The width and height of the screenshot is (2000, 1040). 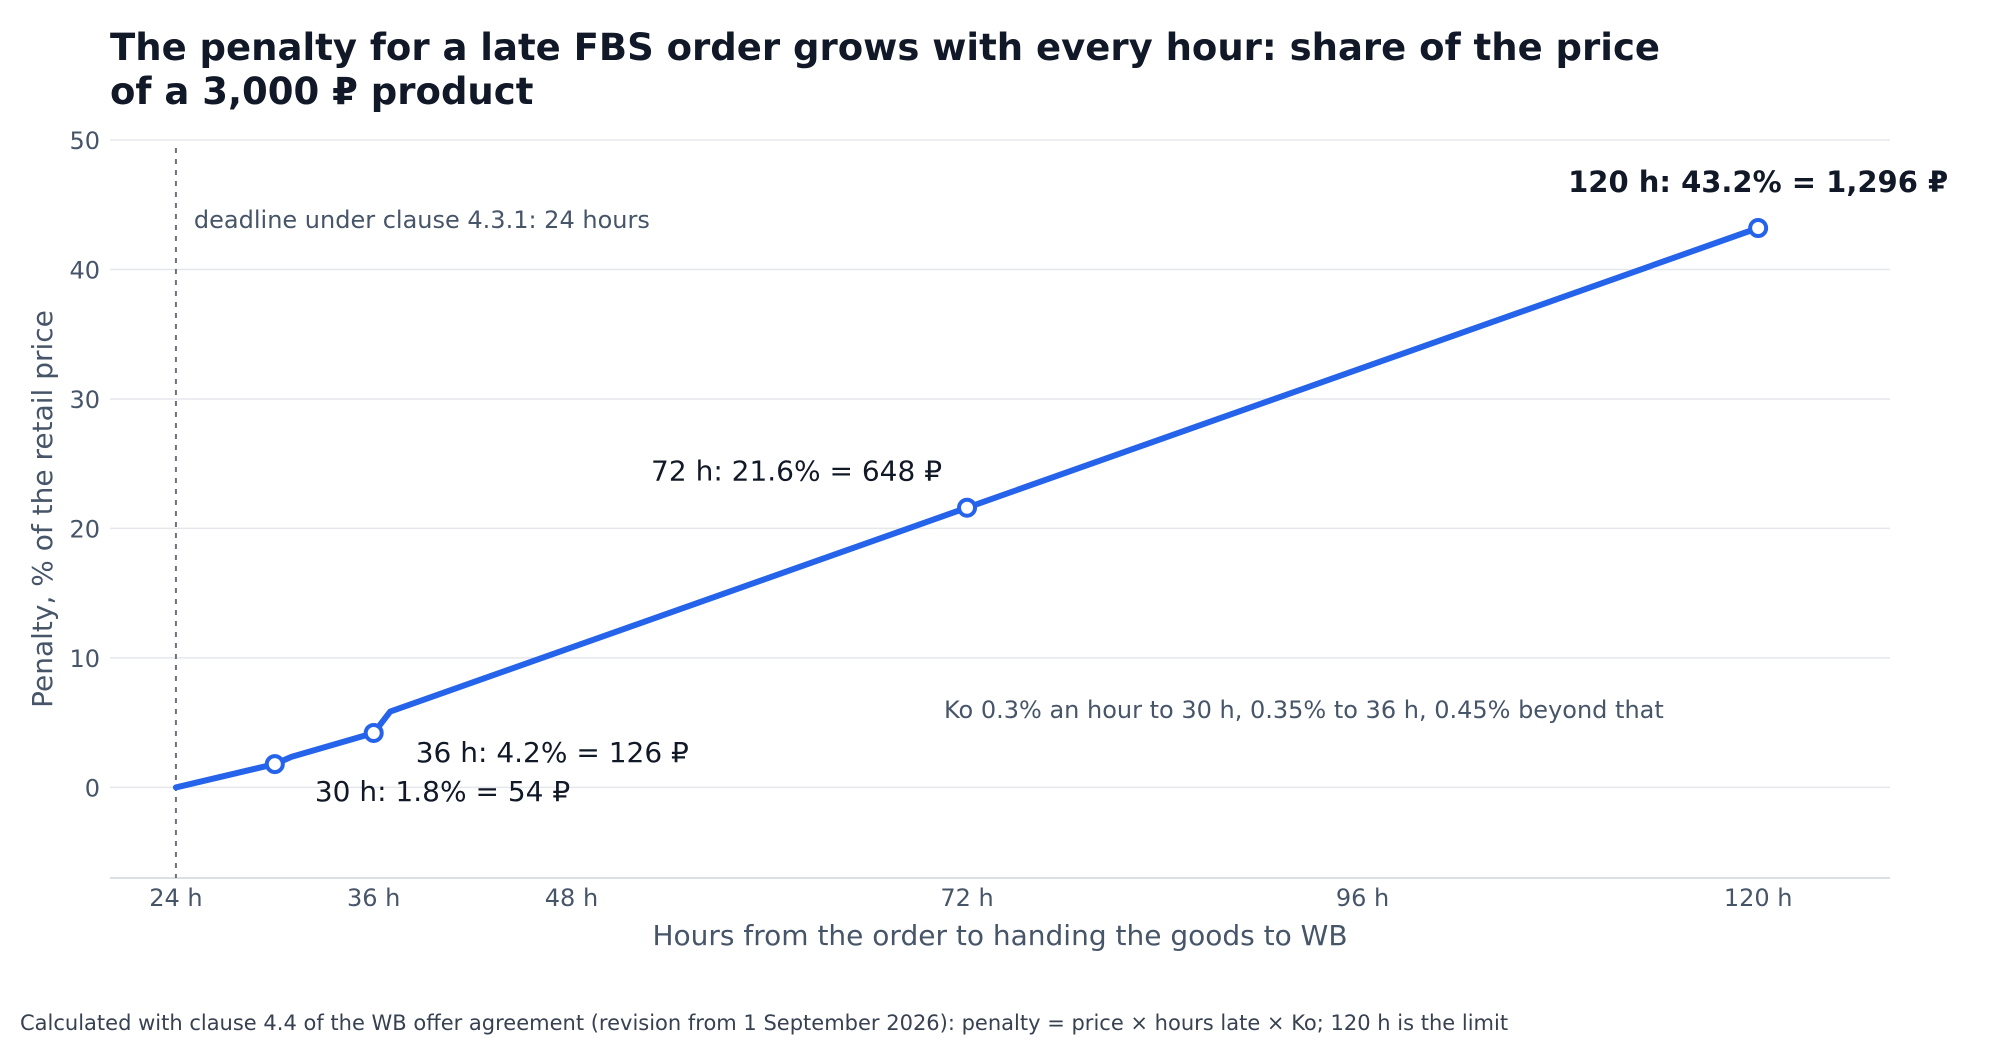 I want to click on deadline-label: deadline under clause 4.3.1: 24 hours, so click(x=422, y=220).